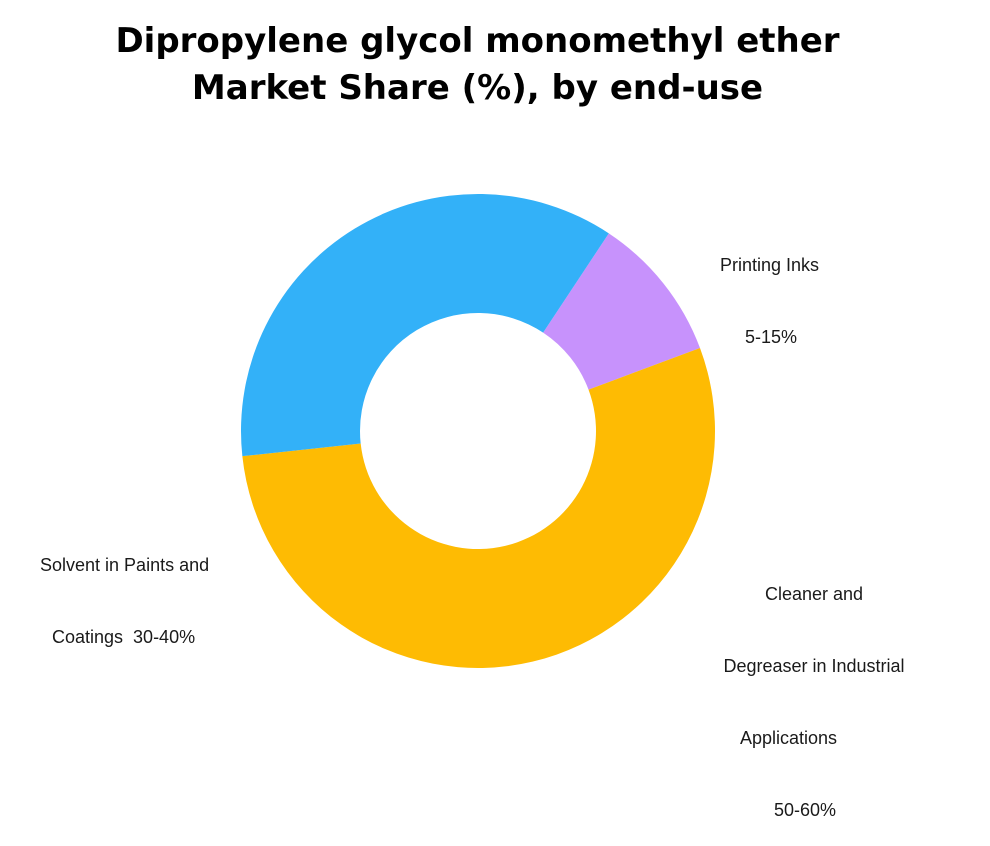  Describe the element at coordinates (770, 265) in the screenshot. I see `label-printing-inks-line-1: Printing Inks` at that location.